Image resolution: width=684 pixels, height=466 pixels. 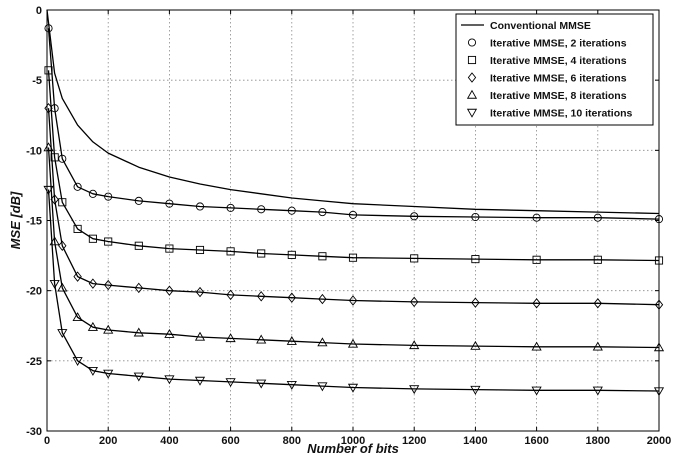 I want to click on x-tick-label: 1600, so click(x=536, y=441).